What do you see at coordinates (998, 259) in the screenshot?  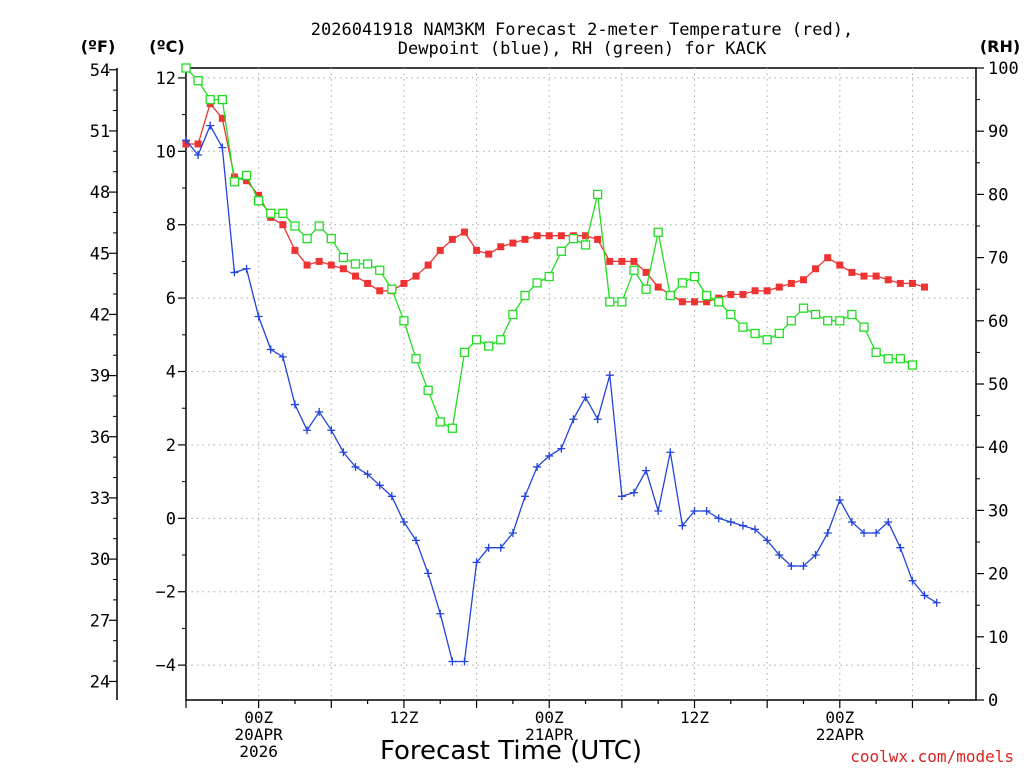 I see `rh-tick-label: 70` at bounding box center [998, 259].